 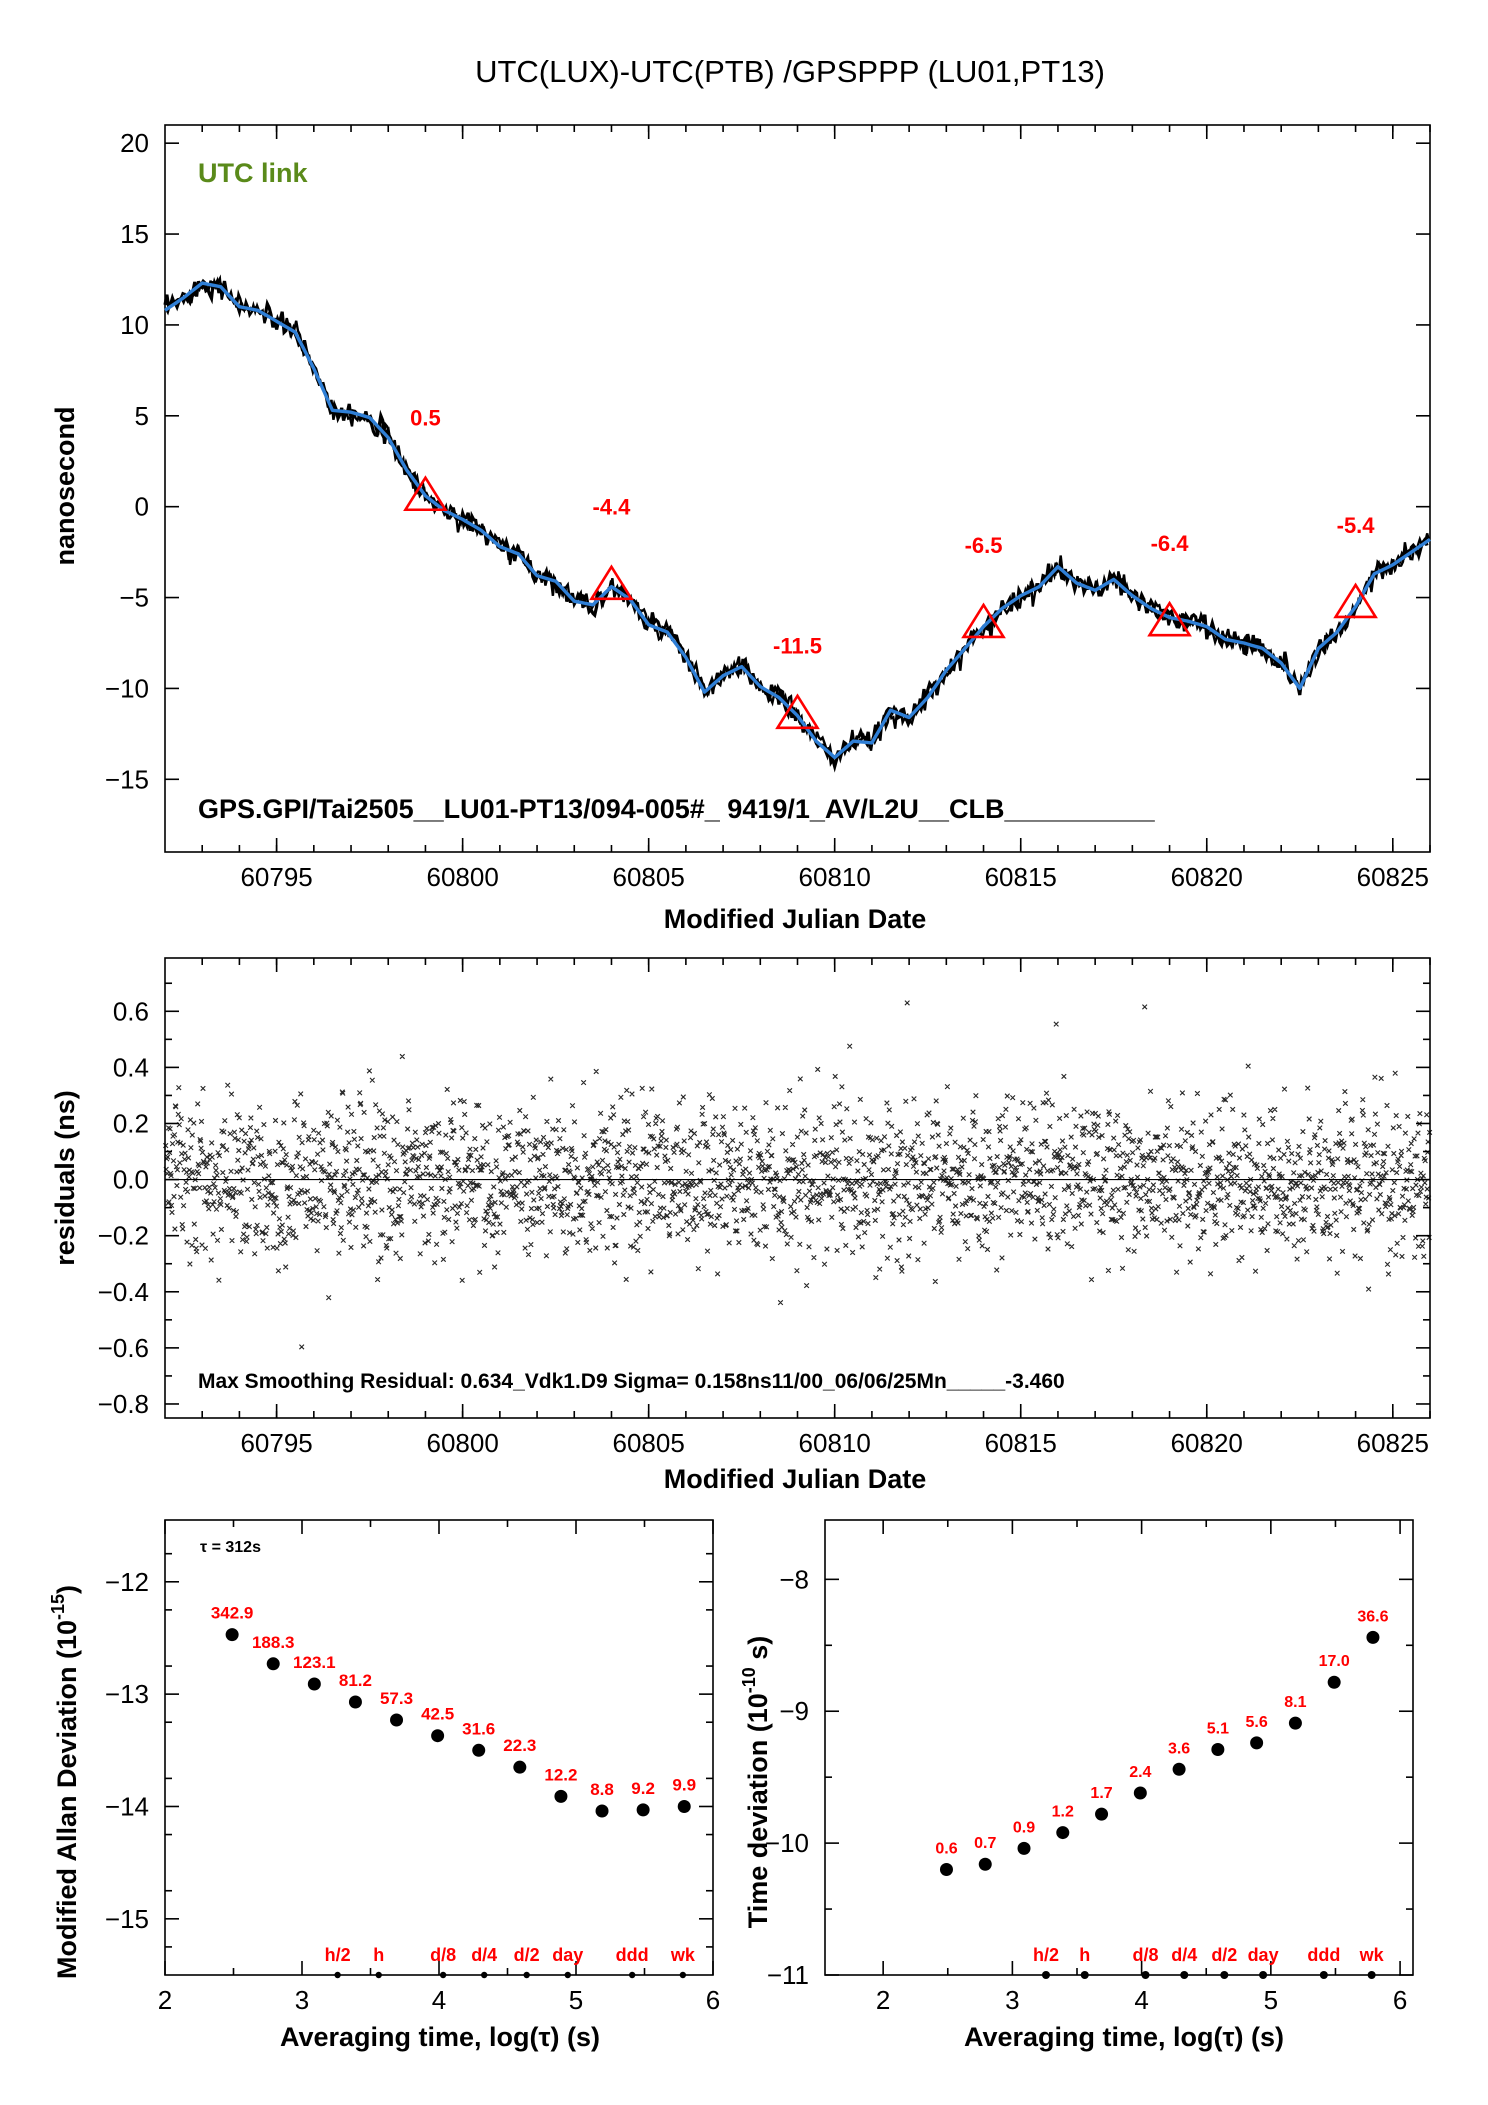 I want to click on tdev-y-label-main: Time deviation (10, so click(x=758, y=1810).